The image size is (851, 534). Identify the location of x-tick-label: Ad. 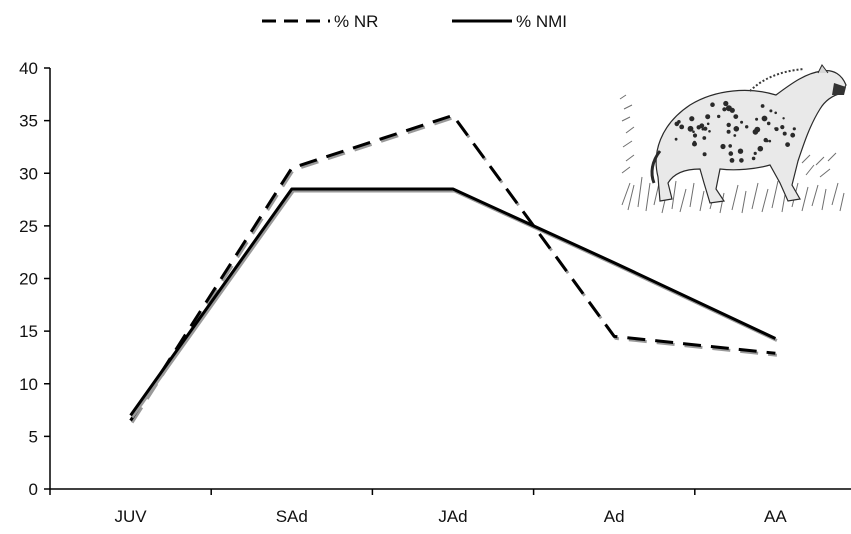
(614, 516).